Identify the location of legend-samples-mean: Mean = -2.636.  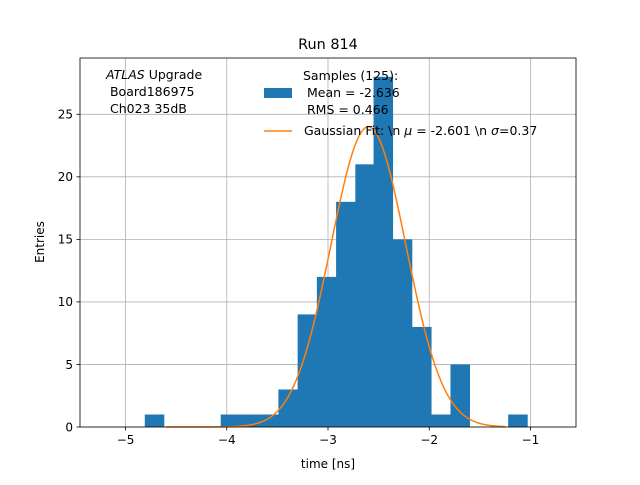
(351, 92).